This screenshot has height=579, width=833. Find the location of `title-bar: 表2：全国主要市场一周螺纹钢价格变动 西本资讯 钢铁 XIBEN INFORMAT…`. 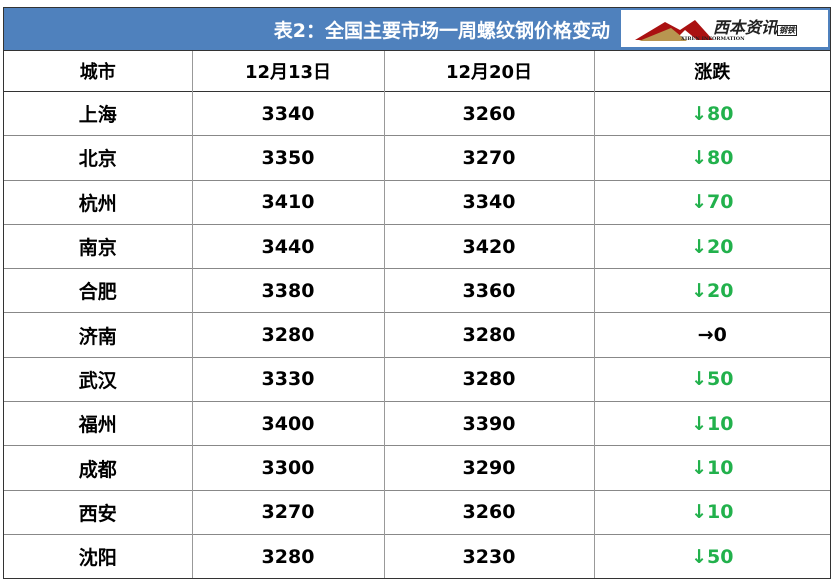

title-bar: 表2：全国主要市场一周螺纹钢价格变动 西本资讯 钢铁 XIBEN INFORMAT… is located at coordinates (417, 29).